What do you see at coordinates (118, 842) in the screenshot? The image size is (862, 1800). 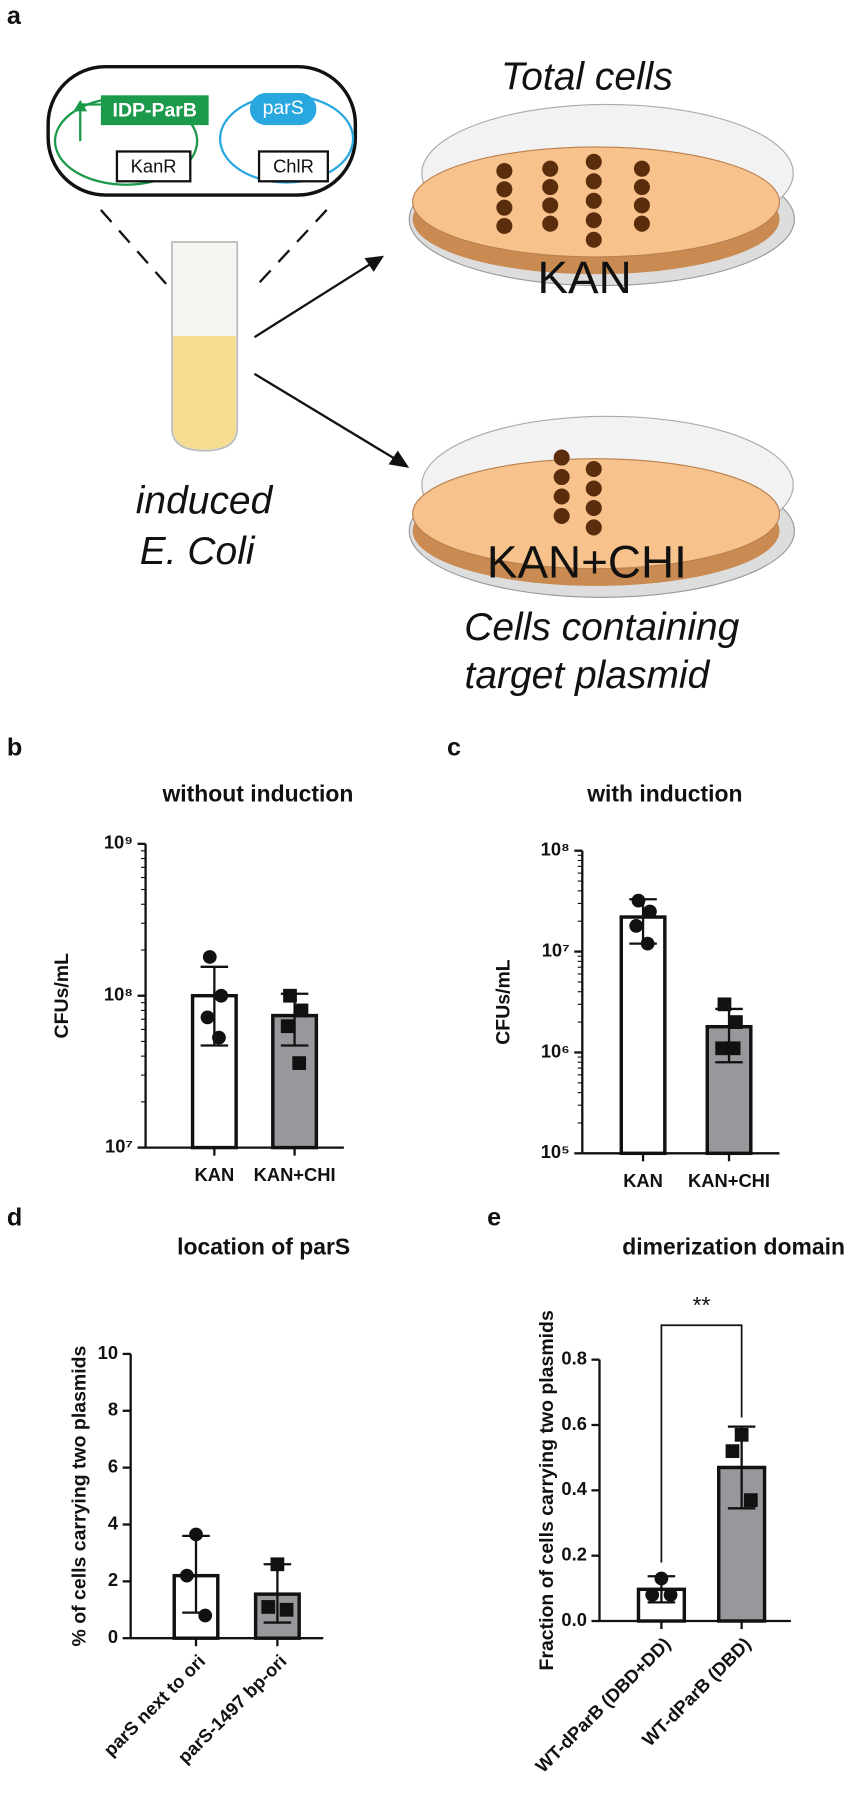 I see `y-tick-label: 10⁹` at bounding box center [118, 842].